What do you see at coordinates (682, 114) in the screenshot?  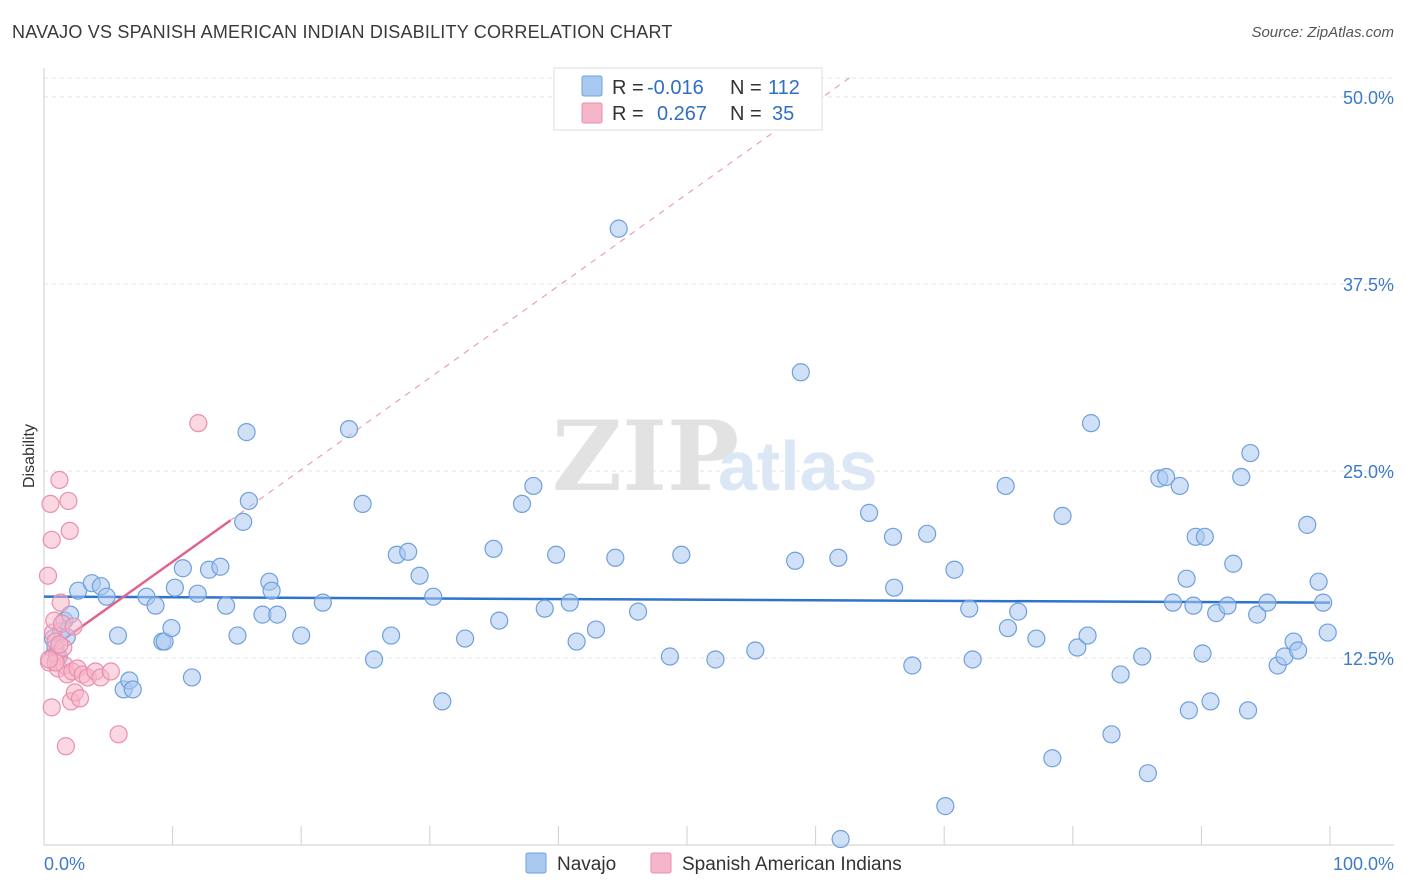 I see `legend-r-value-spanish: 0.267` at bounding box center [682, 114].